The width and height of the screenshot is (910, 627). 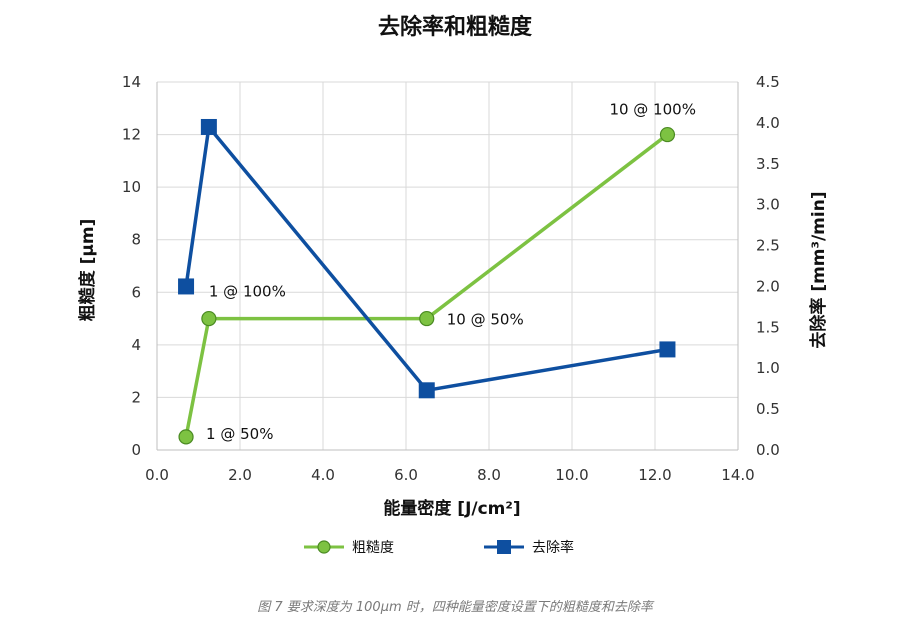 I want to click on y-right-tick-label: 4.5, so click(x=768, y=82).